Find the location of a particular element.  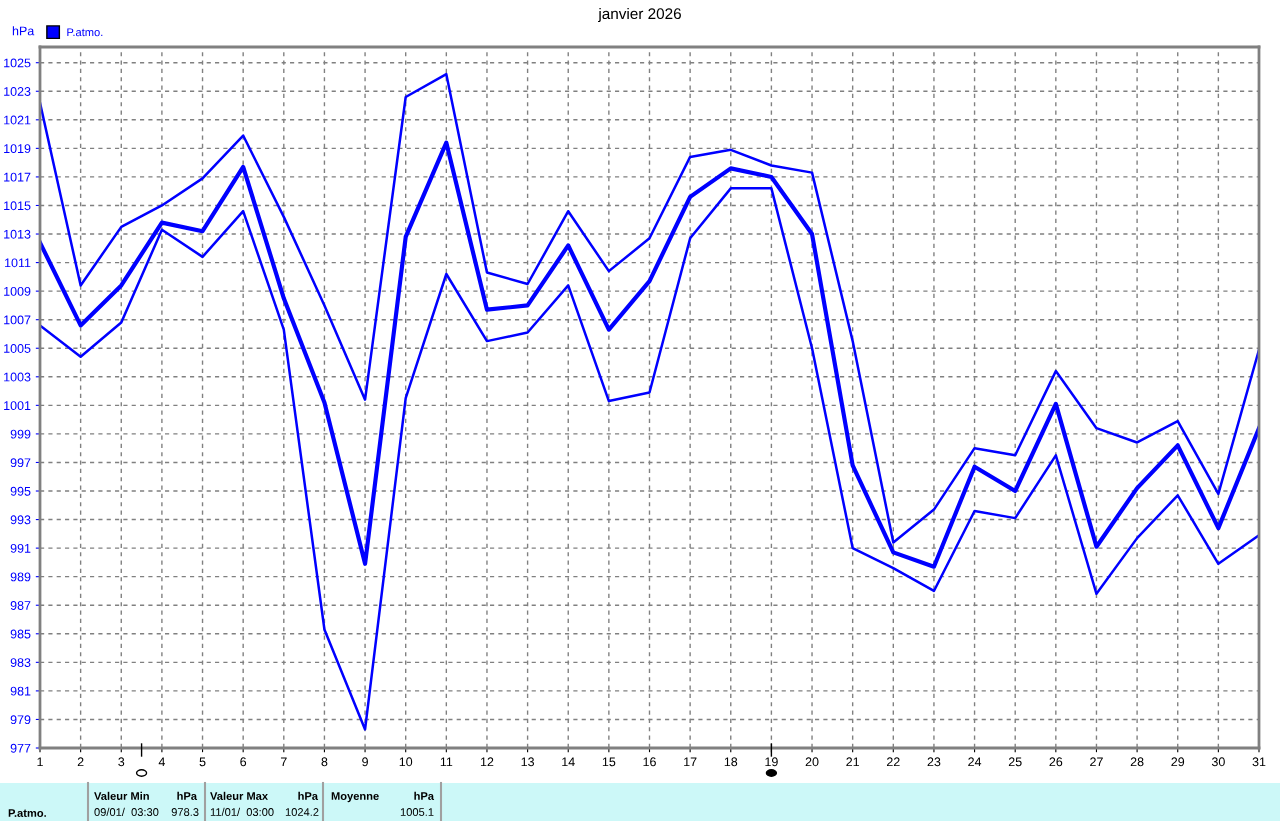

y-tick-label: 1007 is located at coordinates (17, 320).